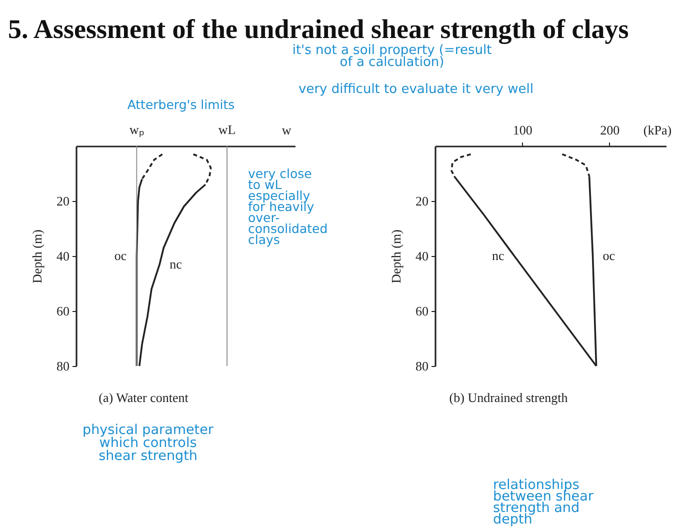  Describe the element at coordinates (136, 130) in the screenshot. I see `ref-line-label: wₚ` at that location.